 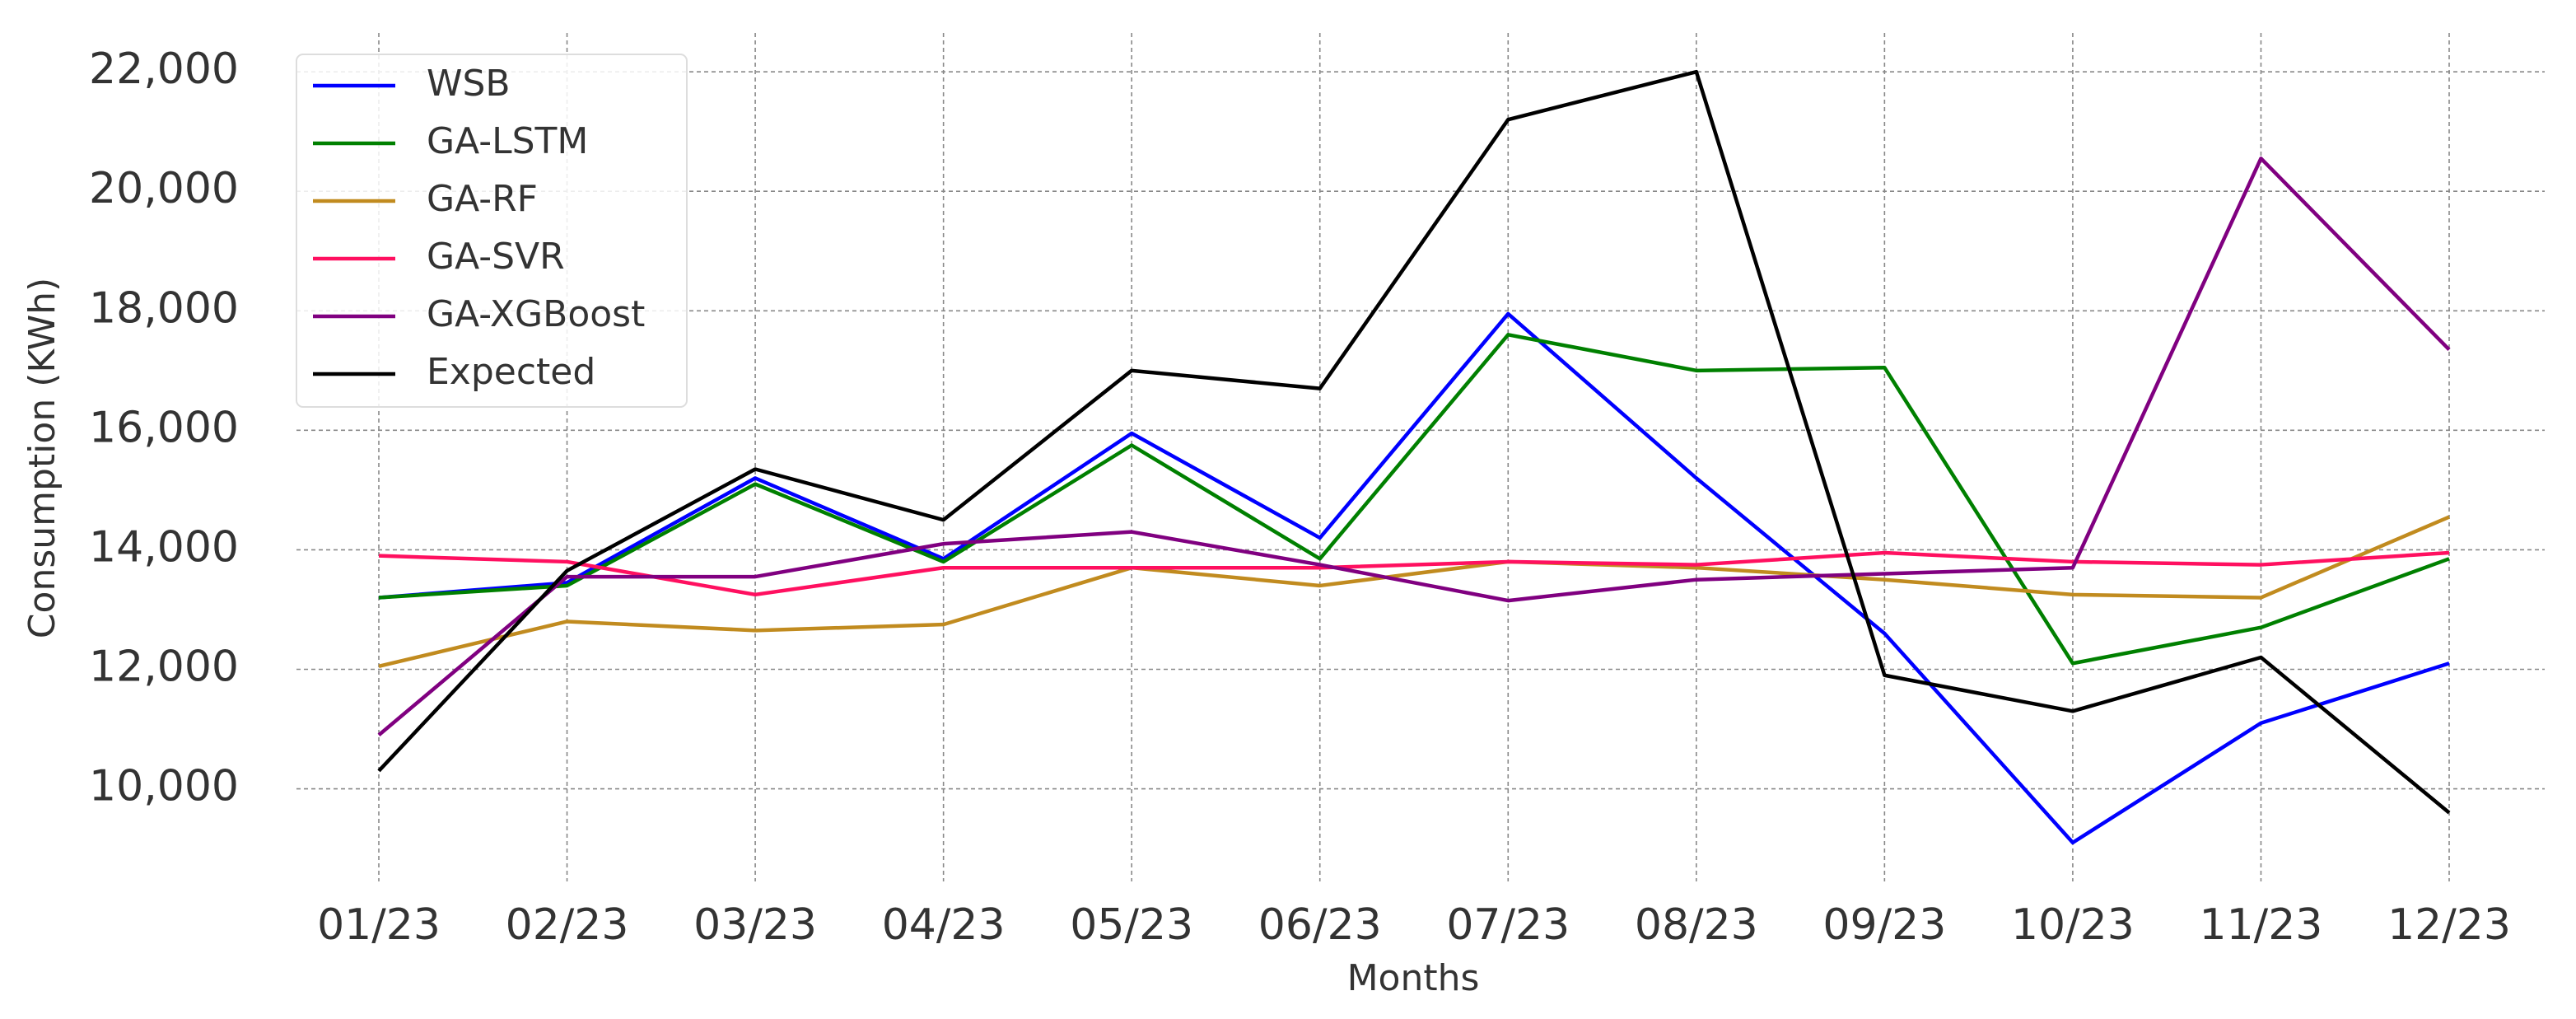 I want to click on x-tick-label: 11/23, so click(x=2261, y=925).